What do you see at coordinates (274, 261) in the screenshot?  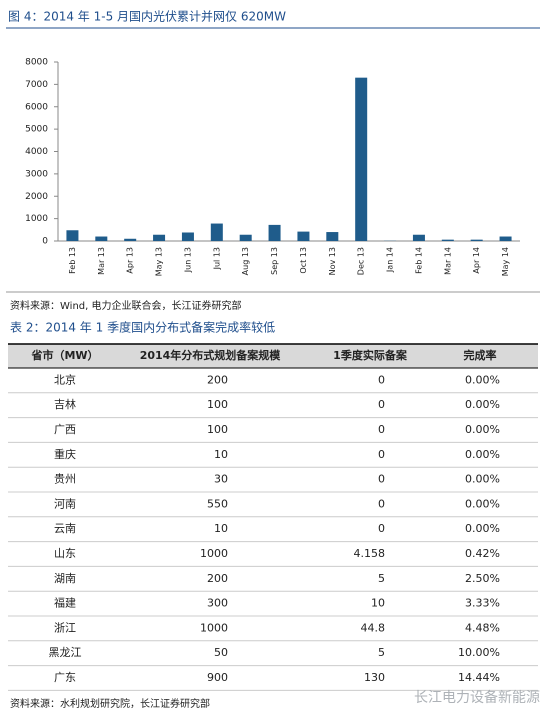 I see `x-tick-label: Sep 13` at bounding box center [274, 261].